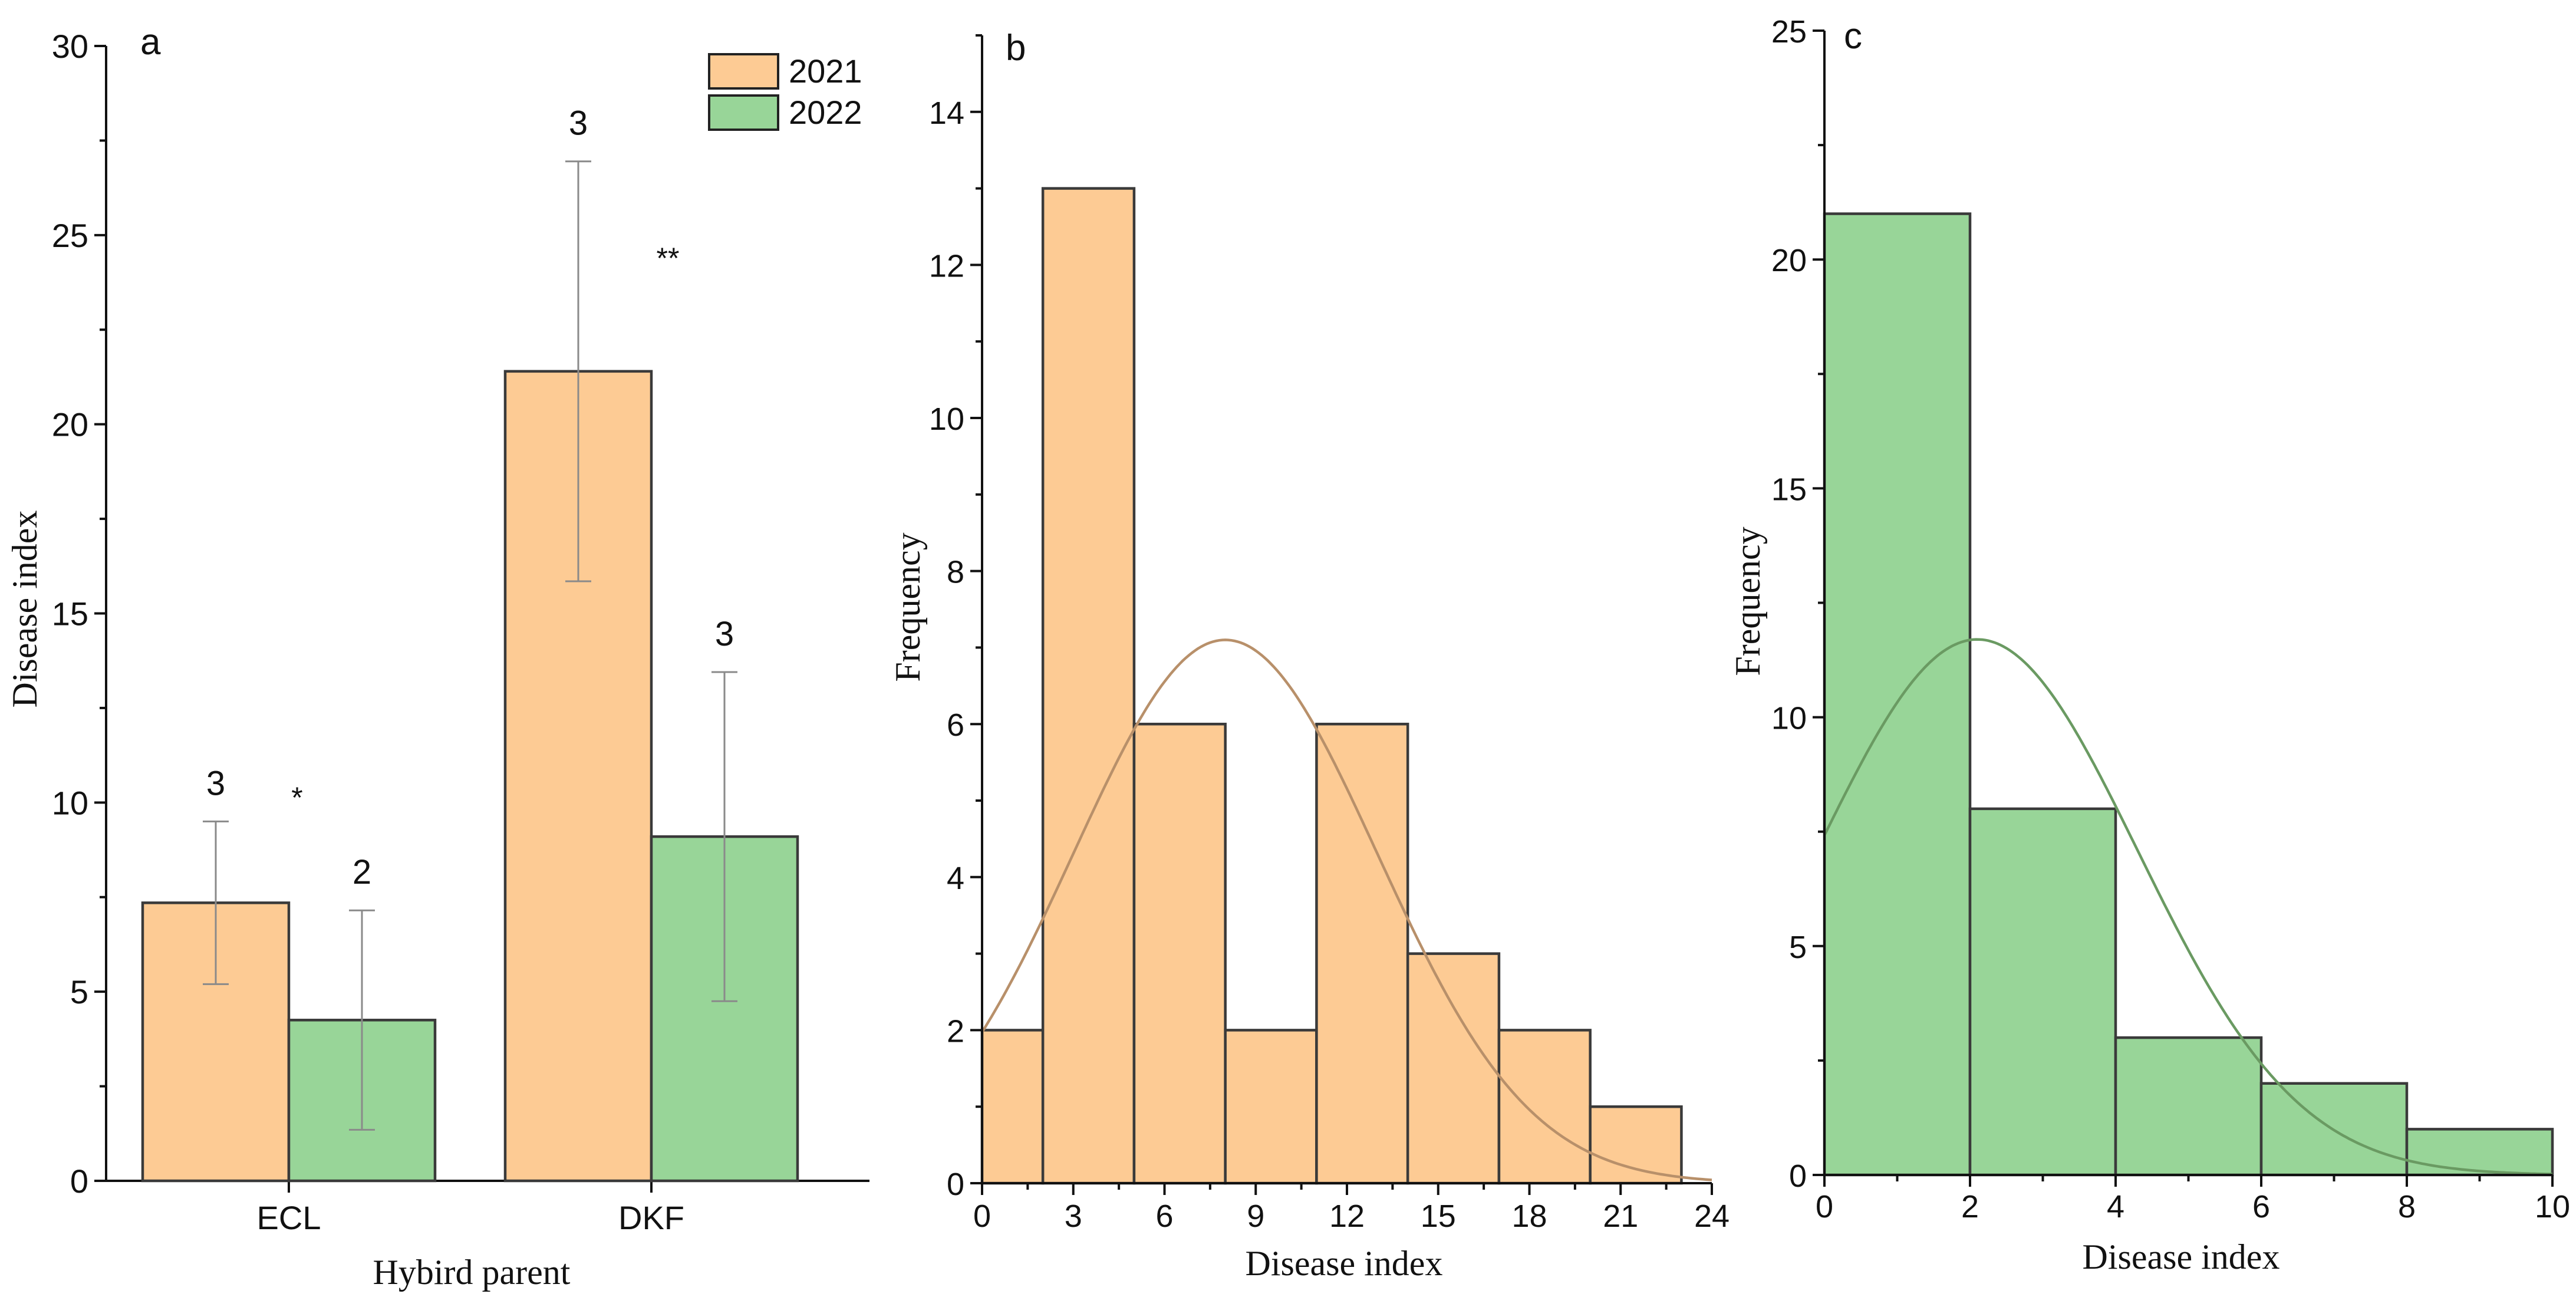 The image size is (2576, 1307). I want to click on sample-size-label: 2, so click(362, 872).